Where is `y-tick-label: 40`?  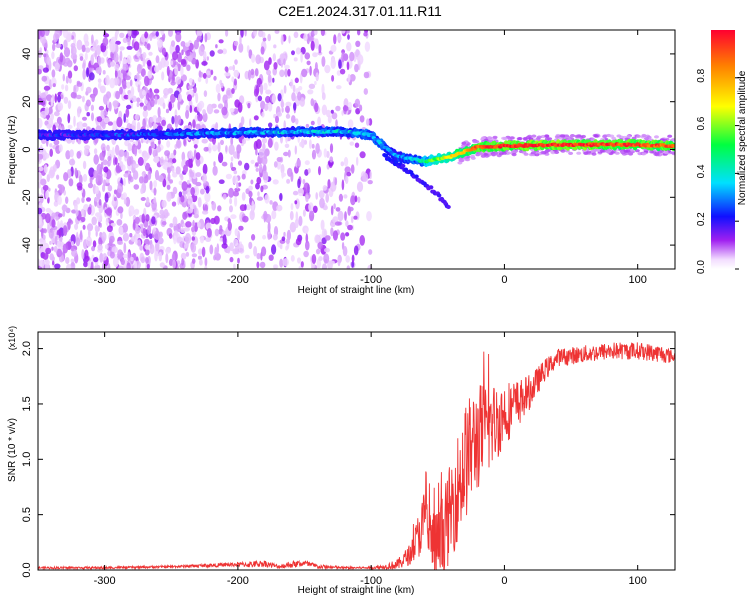 y-tick-label: 40 is located at coordinates (27, 54).